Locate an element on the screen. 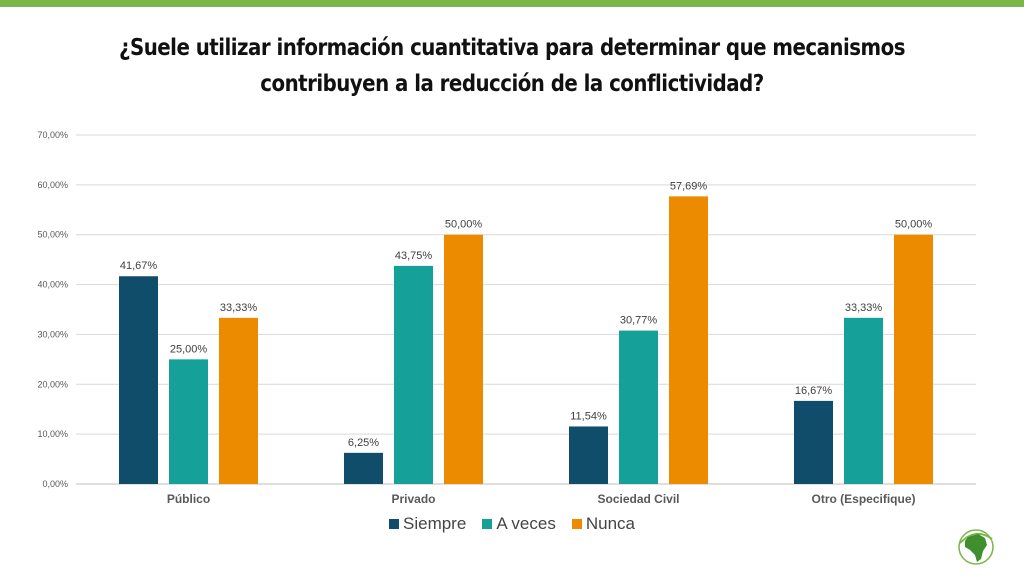  legend-item: Siempre is located at coordinates (427, 524).